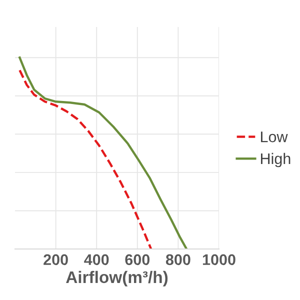 This screenshot has width=300, height=300. Describe the element at coordinates (137, 260) in the screenshot. I see `x-tick-label: 600` at that location.